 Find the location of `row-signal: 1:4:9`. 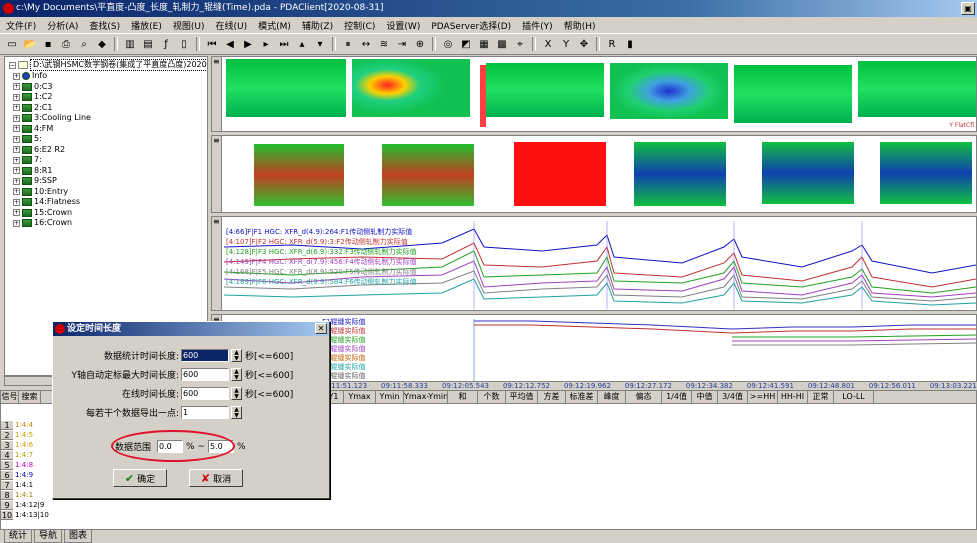

row-signal: 1:4:9 is located at coordinates (24, 475).